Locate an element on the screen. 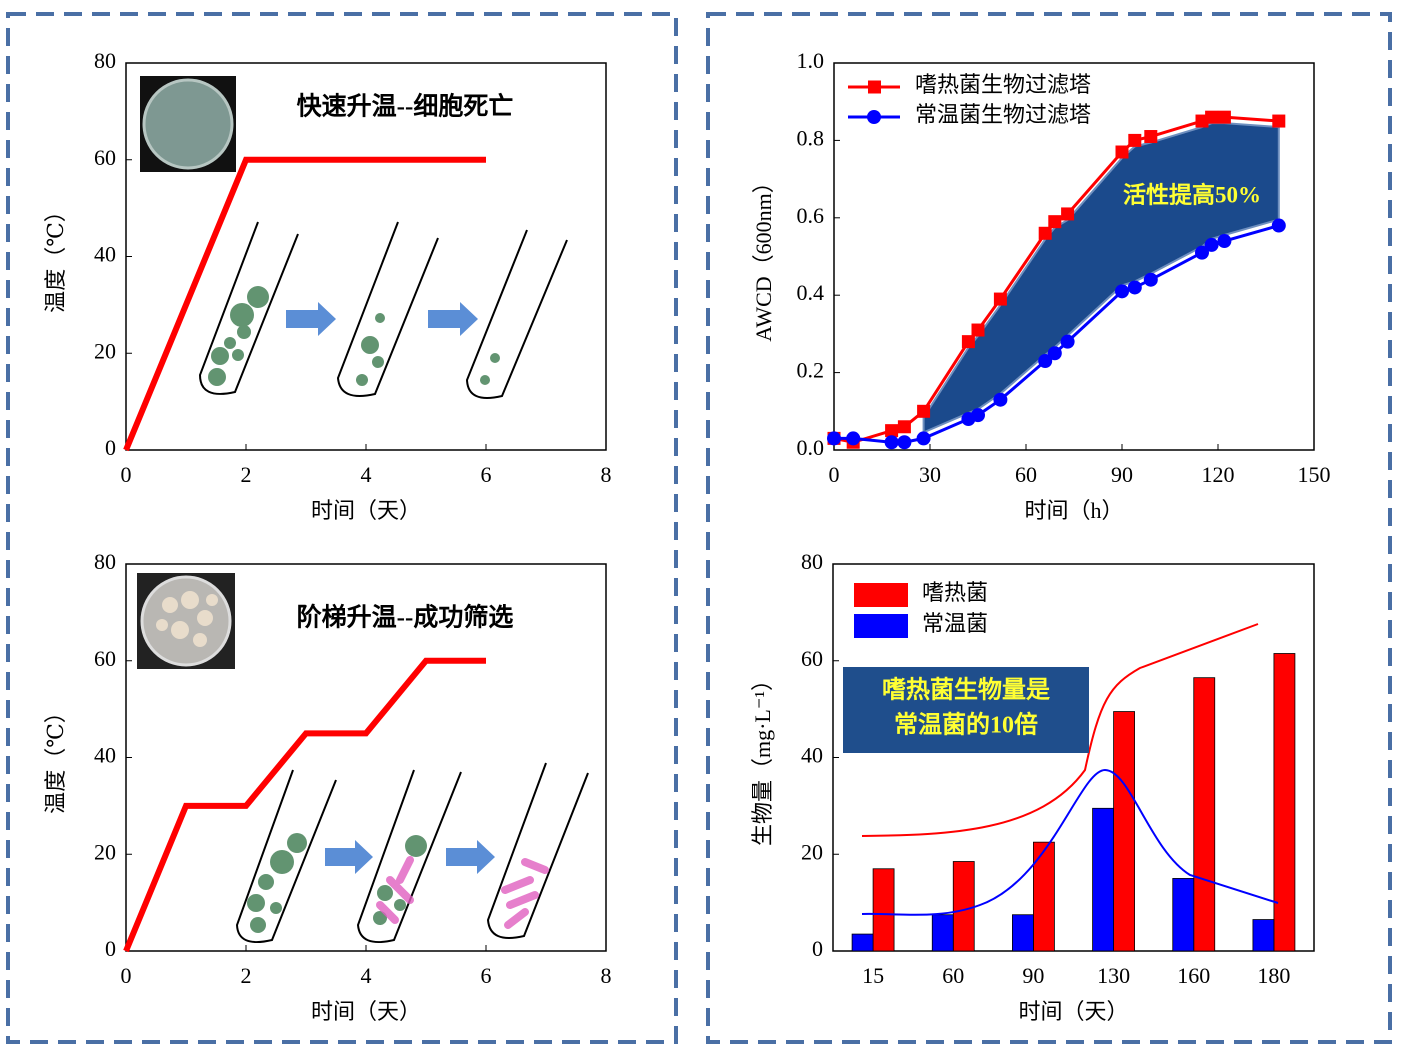 This screenshot has height=1047, width=1417. improvement-band is located at coordinates (1101, 278).